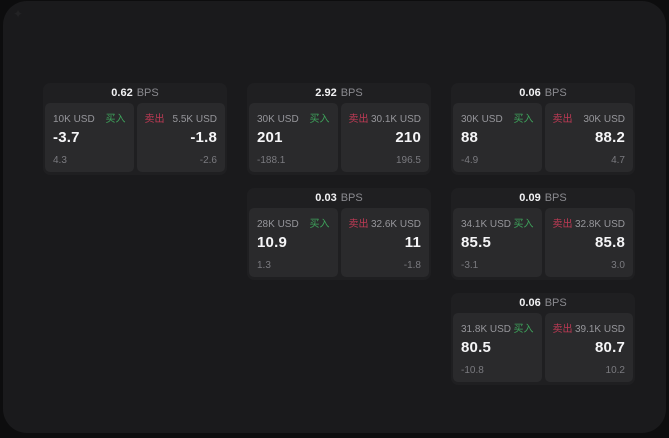  What do you see at coordinates (339, 93) in the screenshot?
I see `card-header: 2.92 BPS` at bounding box center [339, 93].